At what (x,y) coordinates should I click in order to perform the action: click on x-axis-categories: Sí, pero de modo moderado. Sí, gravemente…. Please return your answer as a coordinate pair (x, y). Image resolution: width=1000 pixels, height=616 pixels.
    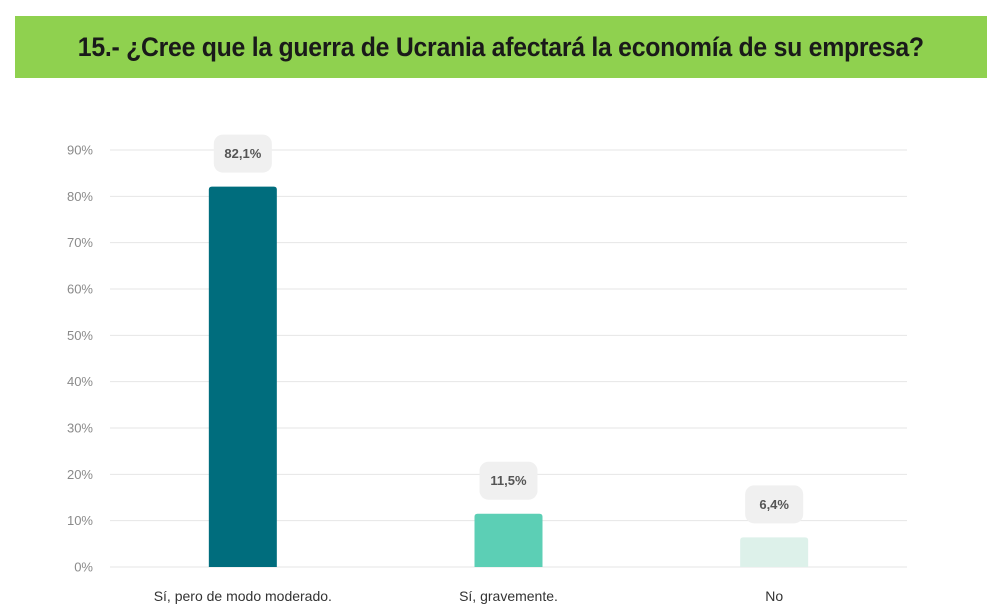
    Looking at the image, I should click on (469, 596).